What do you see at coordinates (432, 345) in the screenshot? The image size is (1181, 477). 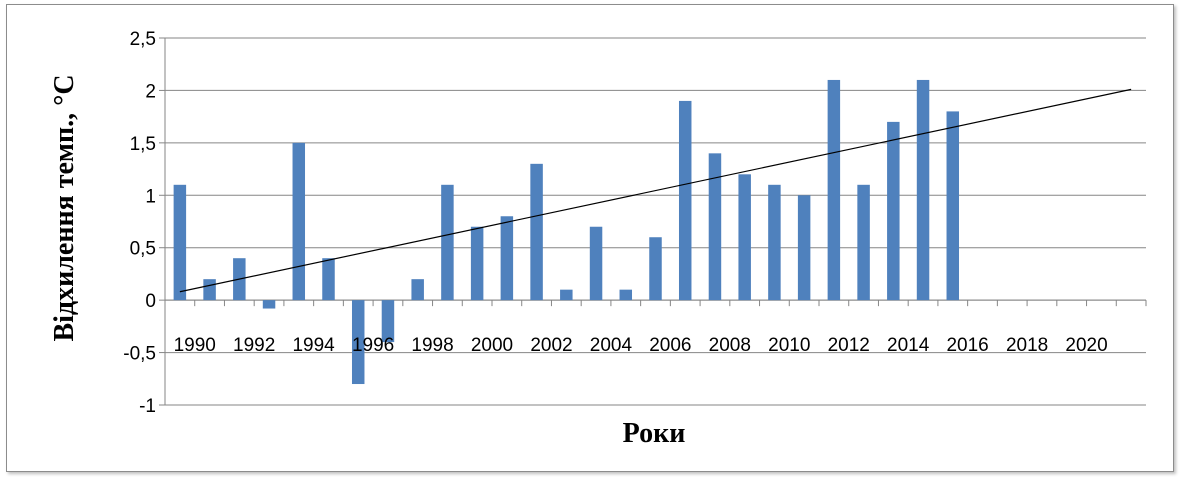 I see `x-tick-label-1998: 1998` at bounding box center [432, 345].